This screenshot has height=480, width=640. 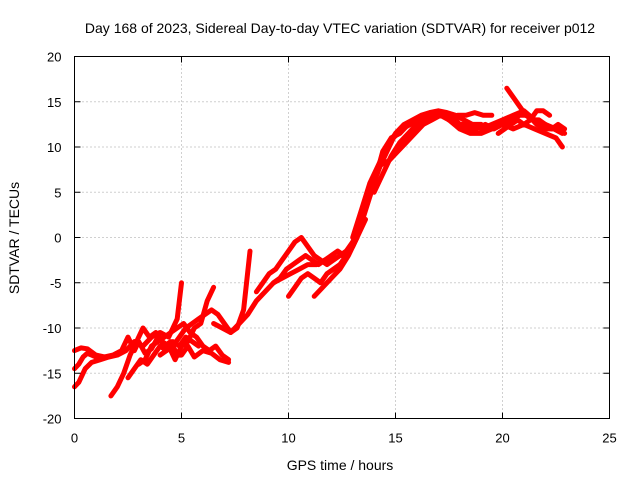 What do you see at coordinates (288, 438) in the screenshot?
I see `x-tick-label: 10` at bounding box center [288, 438].